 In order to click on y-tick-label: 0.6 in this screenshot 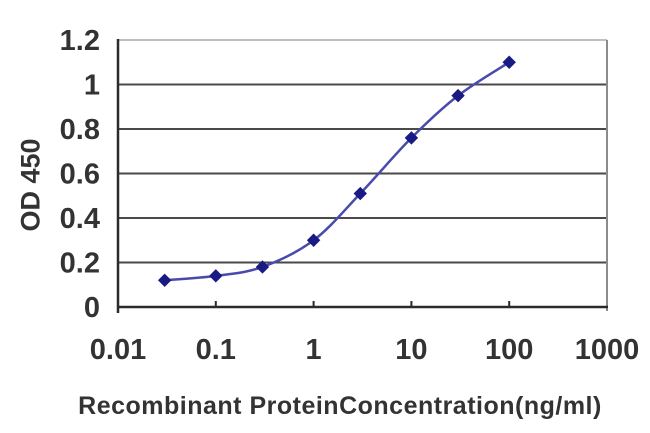, I will do `click(80, 175)`.